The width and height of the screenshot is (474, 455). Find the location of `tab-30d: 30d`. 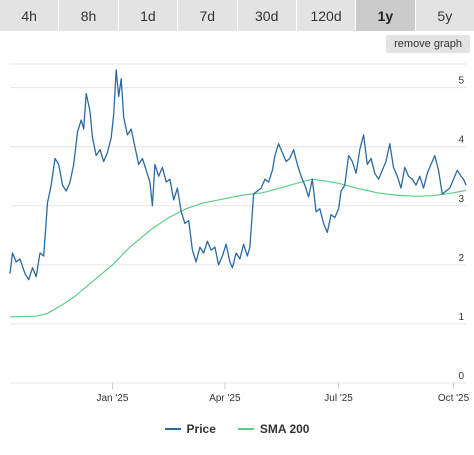

tab-30d: 30d is located at coordinates (267, 15).